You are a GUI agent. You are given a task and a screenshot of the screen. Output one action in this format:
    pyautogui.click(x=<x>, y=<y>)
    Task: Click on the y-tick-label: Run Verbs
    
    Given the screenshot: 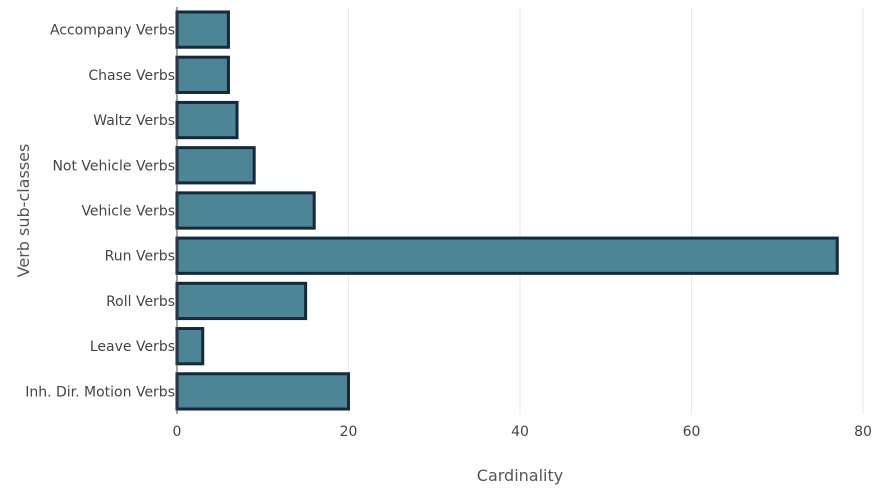 What is the action you would take?
    pyautogui.click(x=140, y=257)
    